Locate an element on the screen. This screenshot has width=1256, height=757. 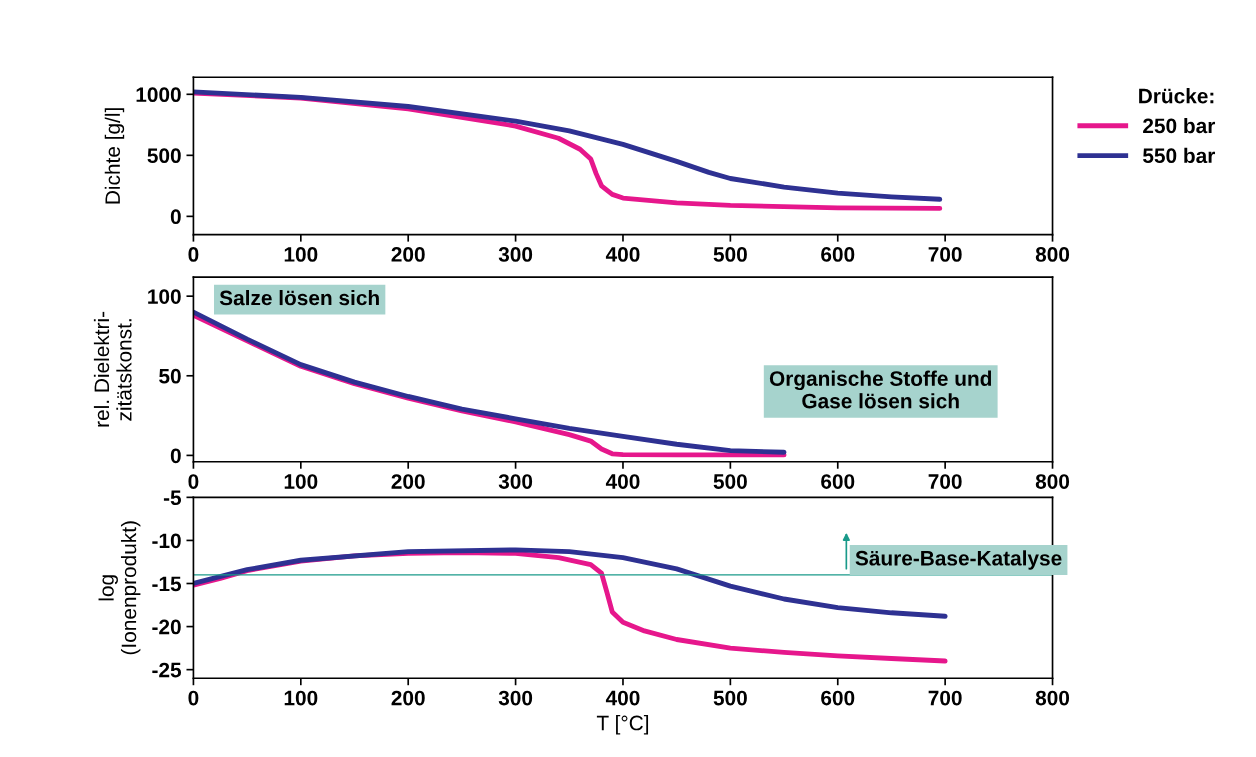
y-tick-label: 50 is located at coordinates (170, 376).